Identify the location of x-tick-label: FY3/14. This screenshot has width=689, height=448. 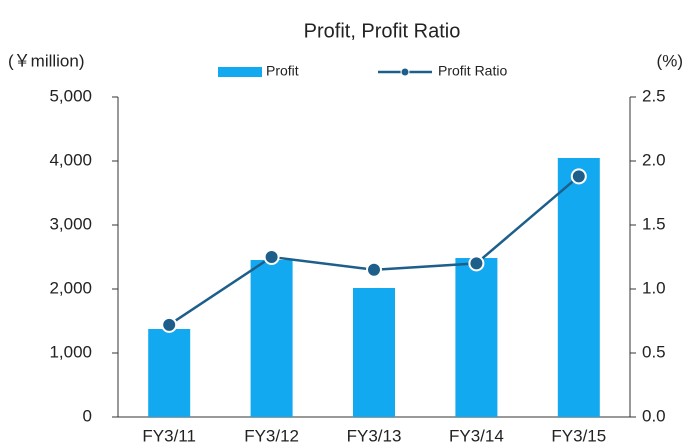
(476, 435).